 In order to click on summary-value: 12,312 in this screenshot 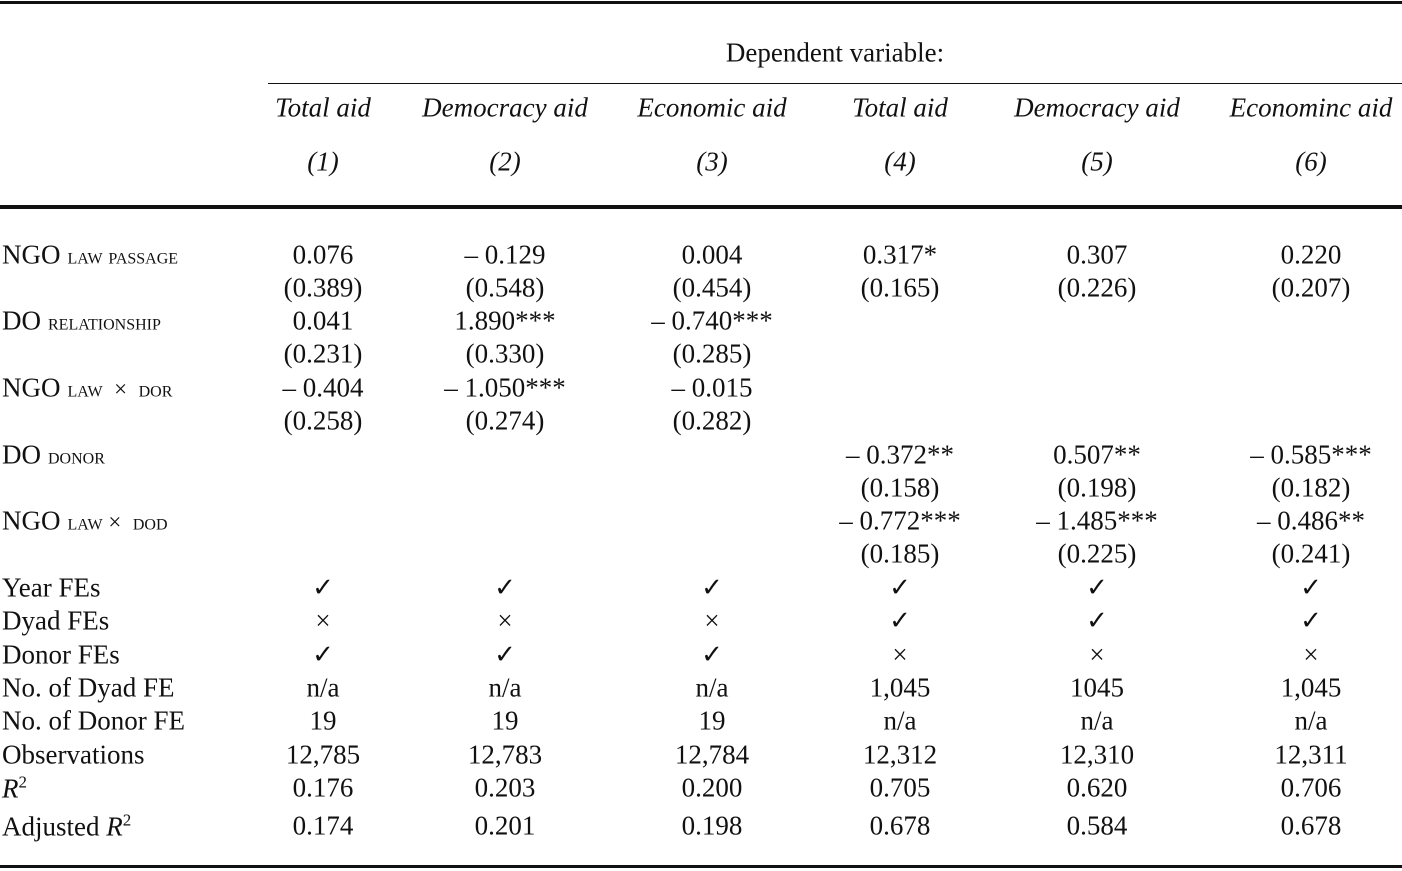, I will do `click(900, 754)`.